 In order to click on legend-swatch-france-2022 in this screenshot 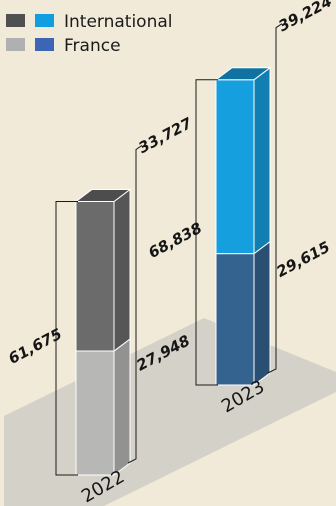, I will do `click(15, 44)`.